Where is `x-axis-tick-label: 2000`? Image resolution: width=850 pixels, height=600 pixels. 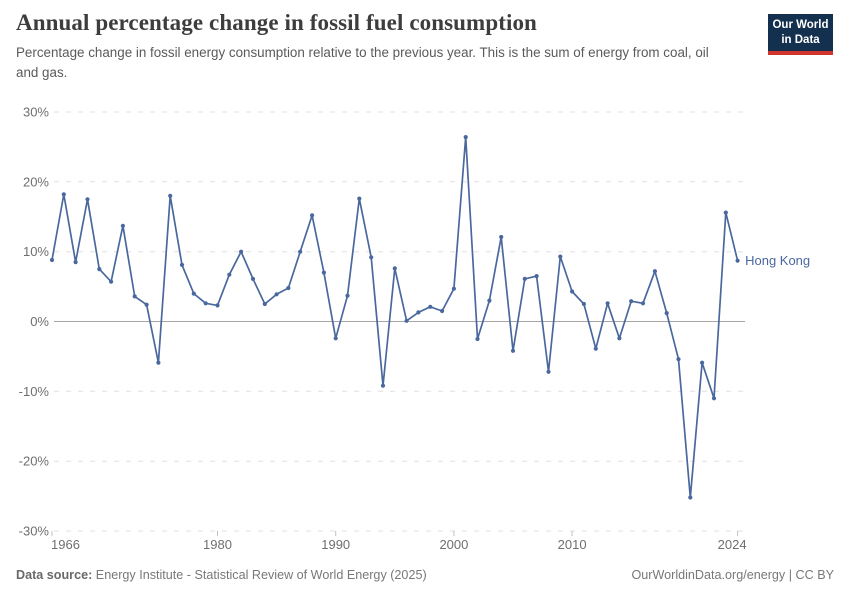 x-axis-tick-label: 2000 is located at coordinates (453, 544).